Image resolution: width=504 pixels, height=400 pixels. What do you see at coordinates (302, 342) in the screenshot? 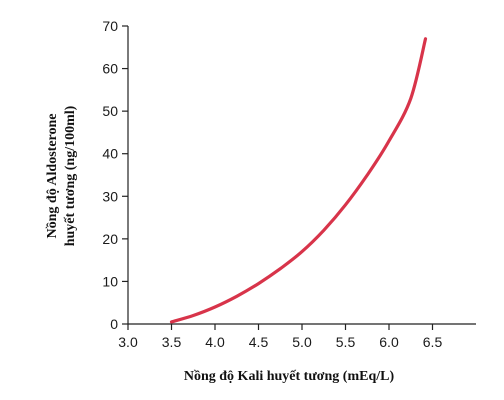
I see `x-tick-label: 5.0` at bounding box center [302, 342].